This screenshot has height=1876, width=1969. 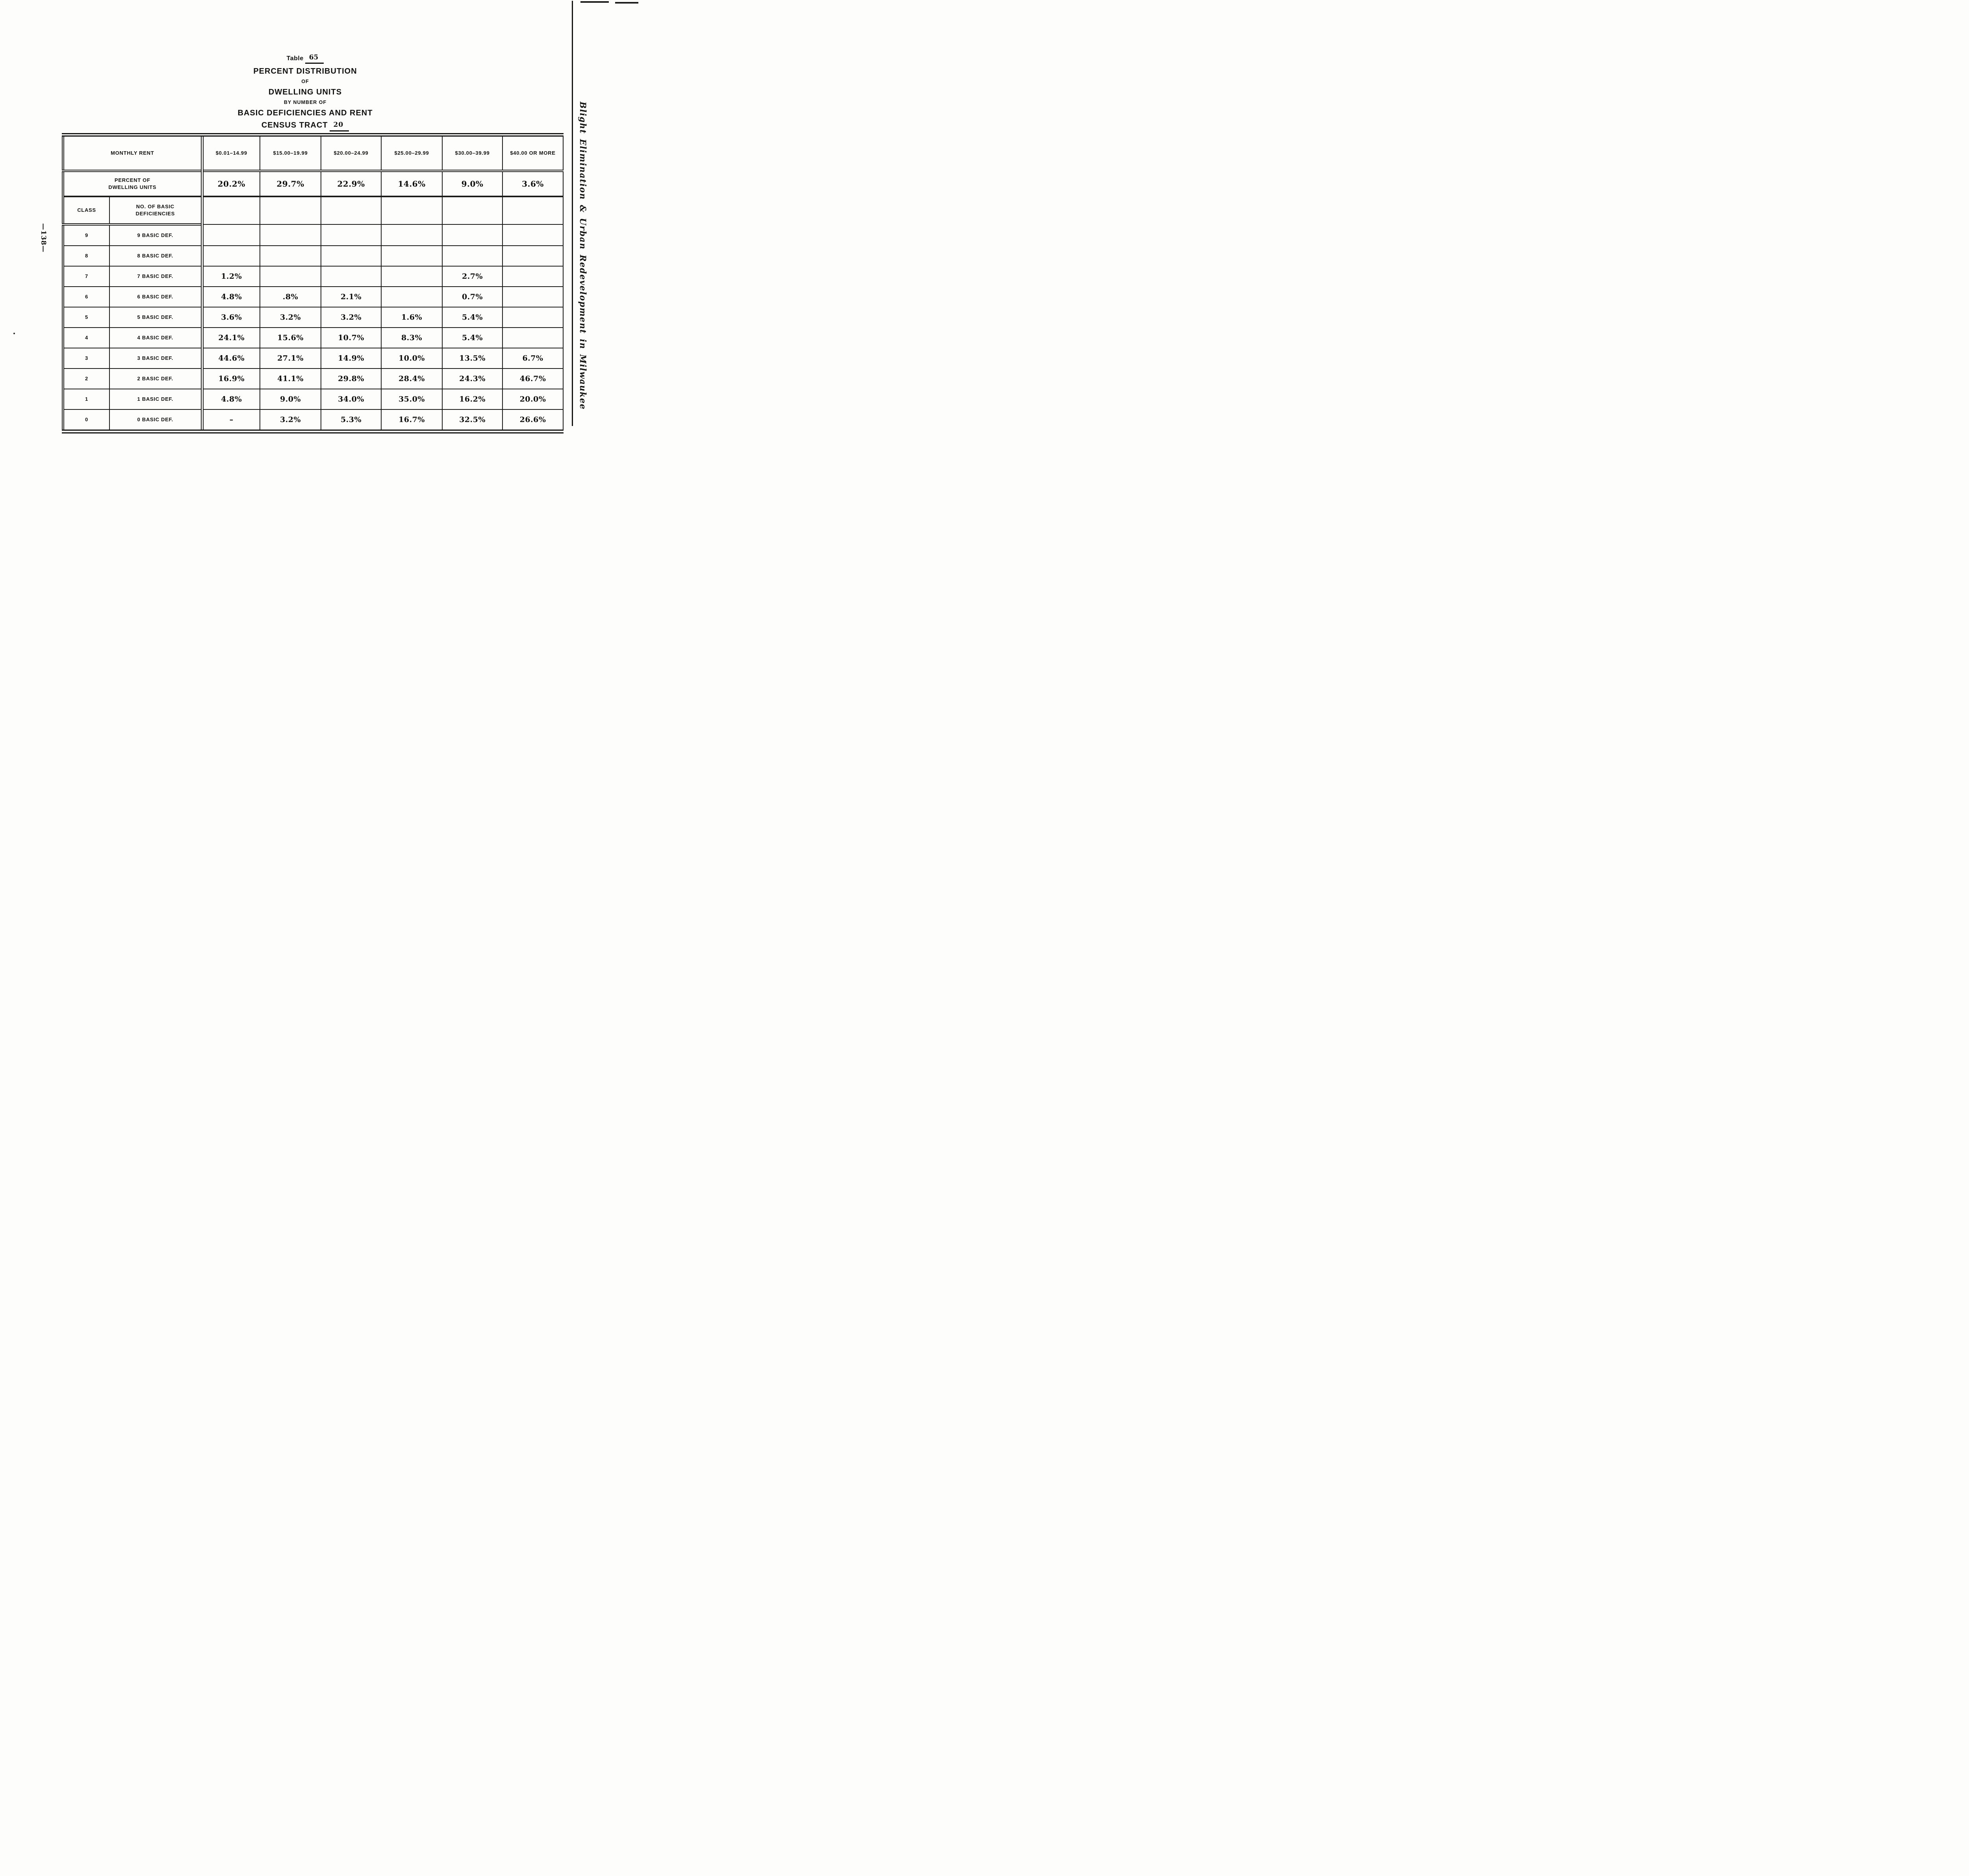 What do you see at coordinates (86, 256) in the screenshot?
I see `class-value: 8` at bounding box center [86, 256].